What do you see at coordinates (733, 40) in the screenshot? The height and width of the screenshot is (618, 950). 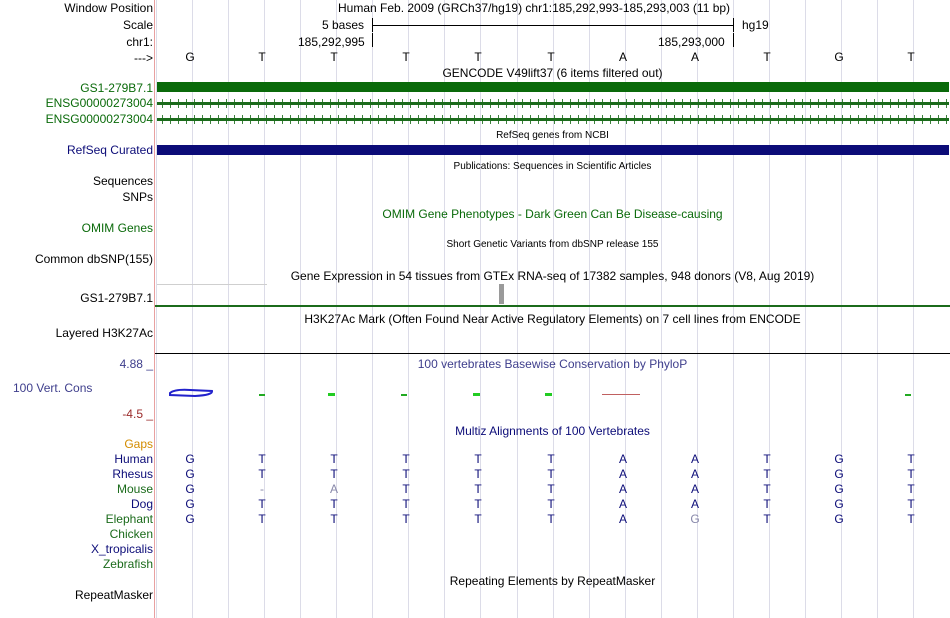 I see `pos-right-tick` at bounding box center [733, 40].